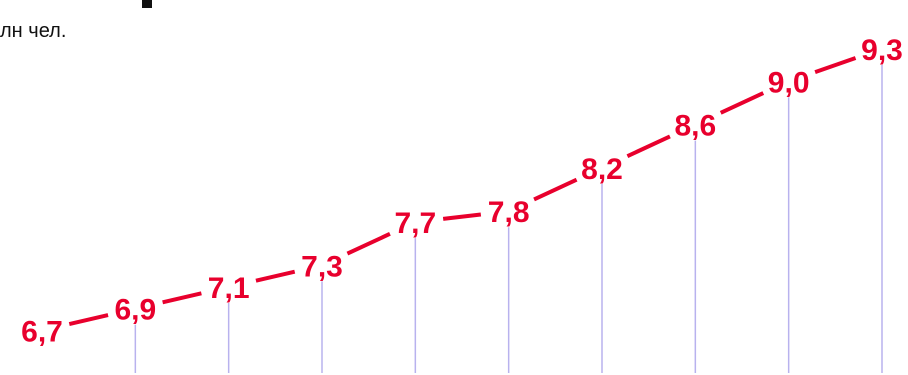 The height and width of the screenshot is (375, 908). I want to click on data-label: 7,1, so click(229, 288).